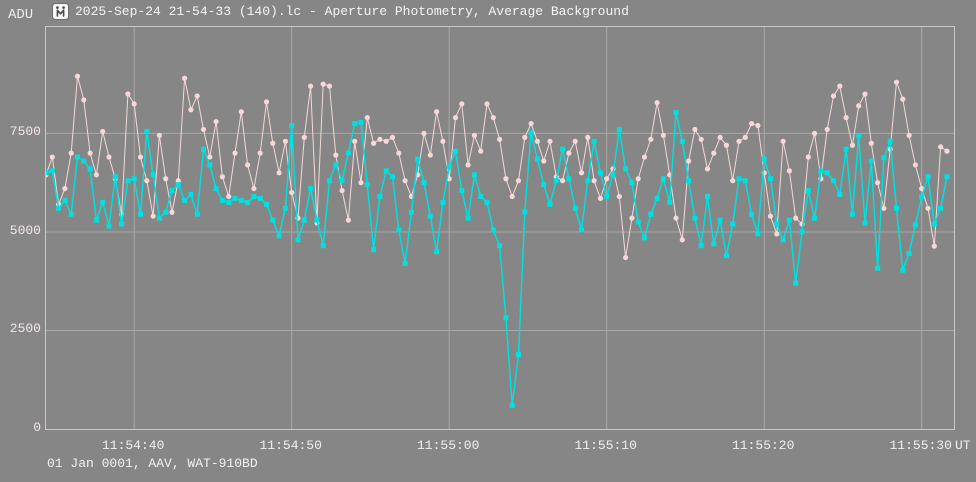  I want to click on y-tick-label: 5000, so click(25, 230).